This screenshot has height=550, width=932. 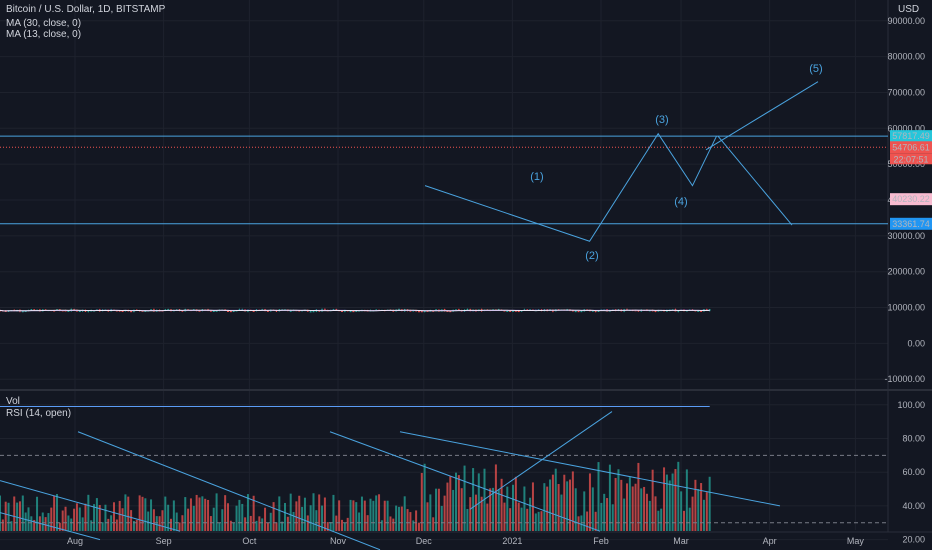 What do you see at coordinates (601, 541) in the screenshot?
I see `time-axis-label: Feb` at bounding box center [601, 541].